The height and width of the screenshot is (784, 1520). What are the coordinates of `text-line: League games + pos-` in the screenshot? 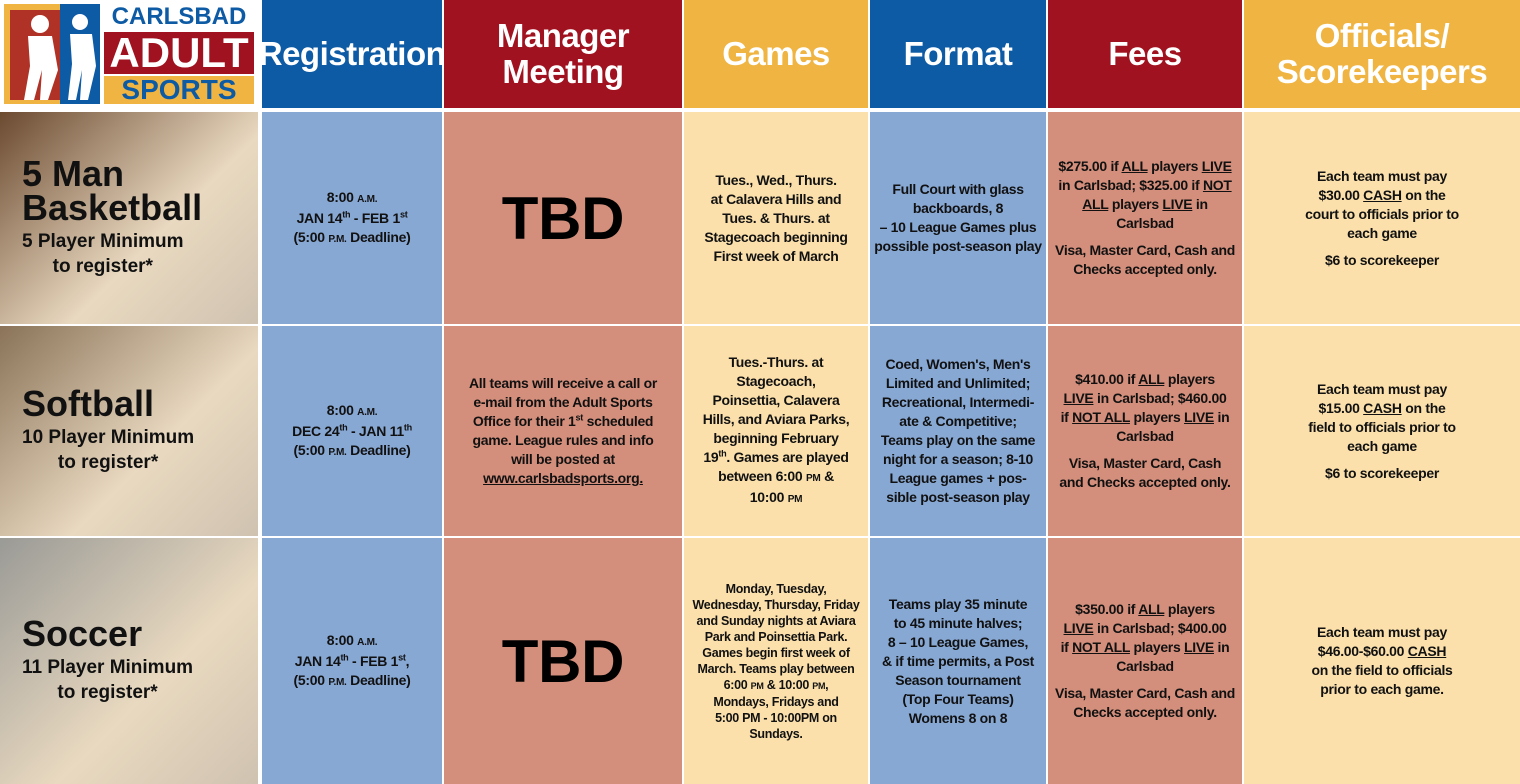 It's located at (958, 478).